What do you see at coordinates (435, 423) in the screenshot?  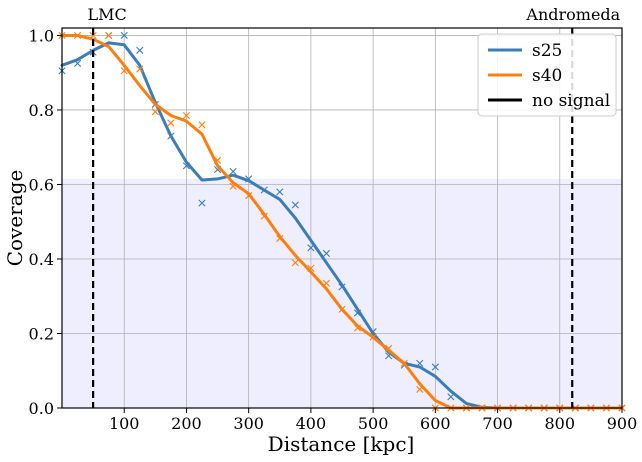 I see `x-tick-label: 600` at bounding box center [435, 423].